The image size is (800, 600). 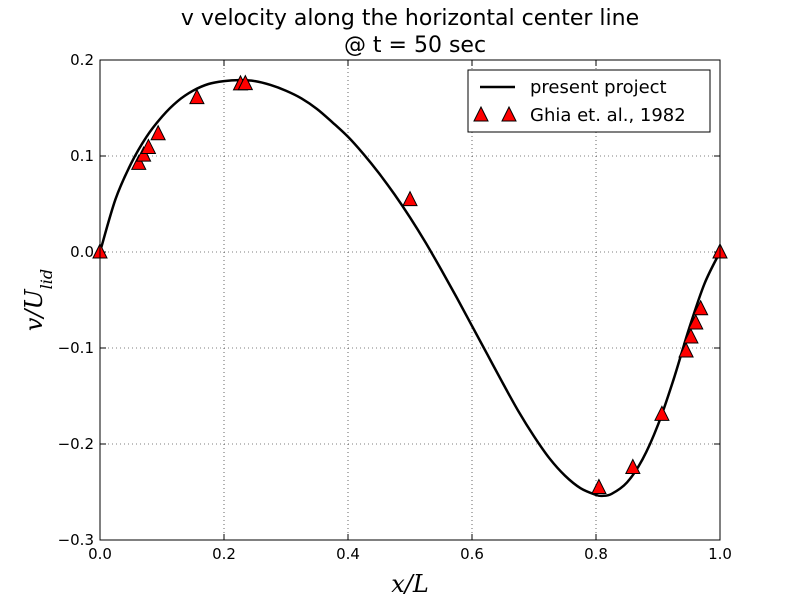 What do you see at coordinates (76, 540) in the screenshot?
I see `y-tick-label: −0.3` at bounding box center [76, 540].